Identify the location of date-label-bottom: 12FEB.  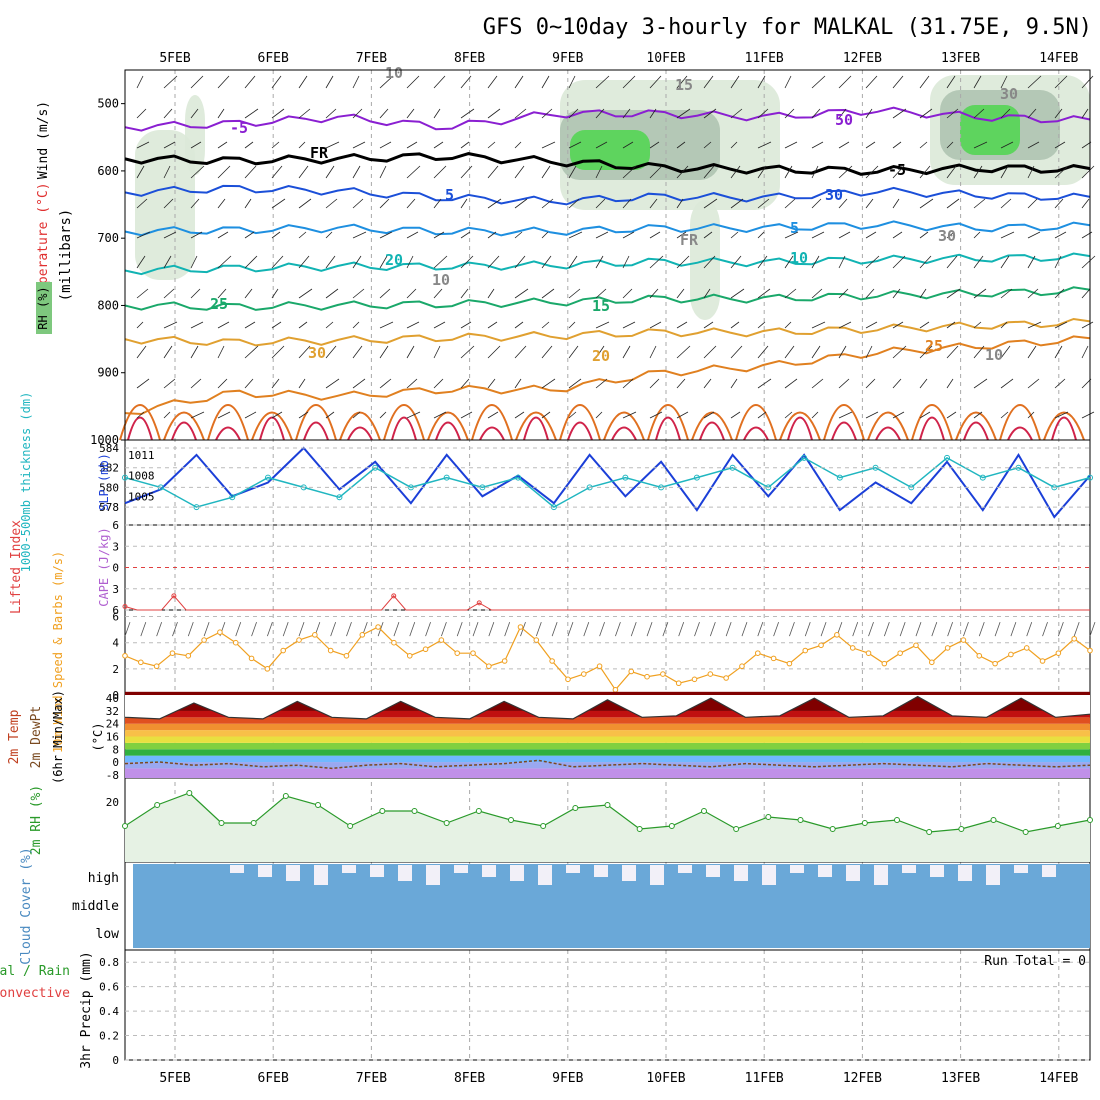
(862, 1078).